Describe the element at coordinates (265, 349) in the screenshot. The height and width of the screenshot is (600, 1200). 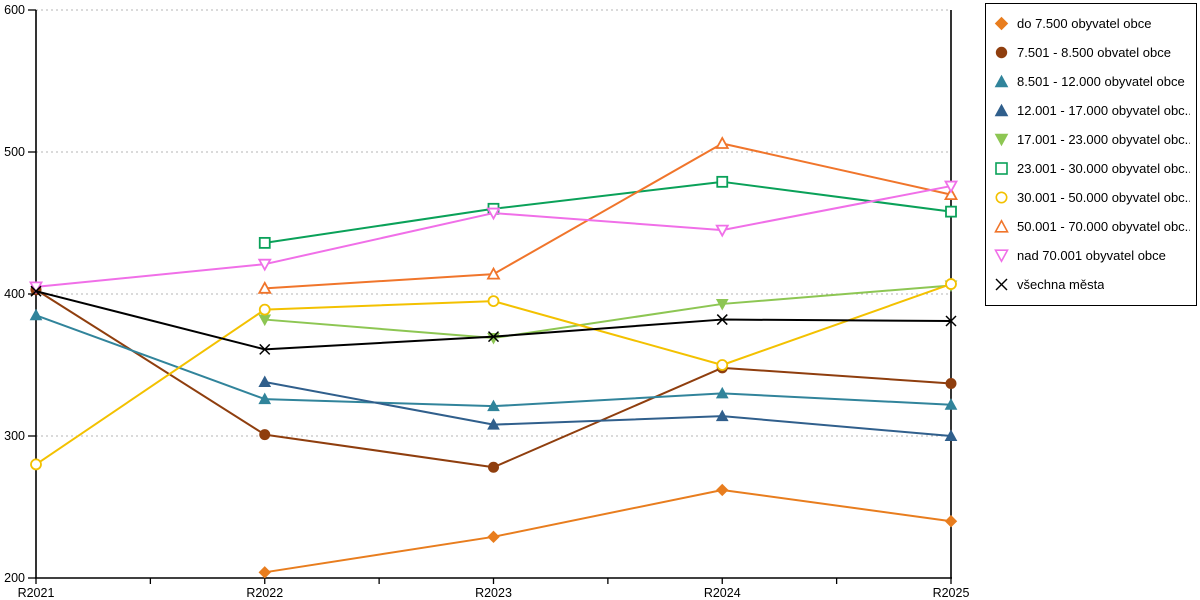
I see `data-point-vsechna-mesta-R2022` at that location.